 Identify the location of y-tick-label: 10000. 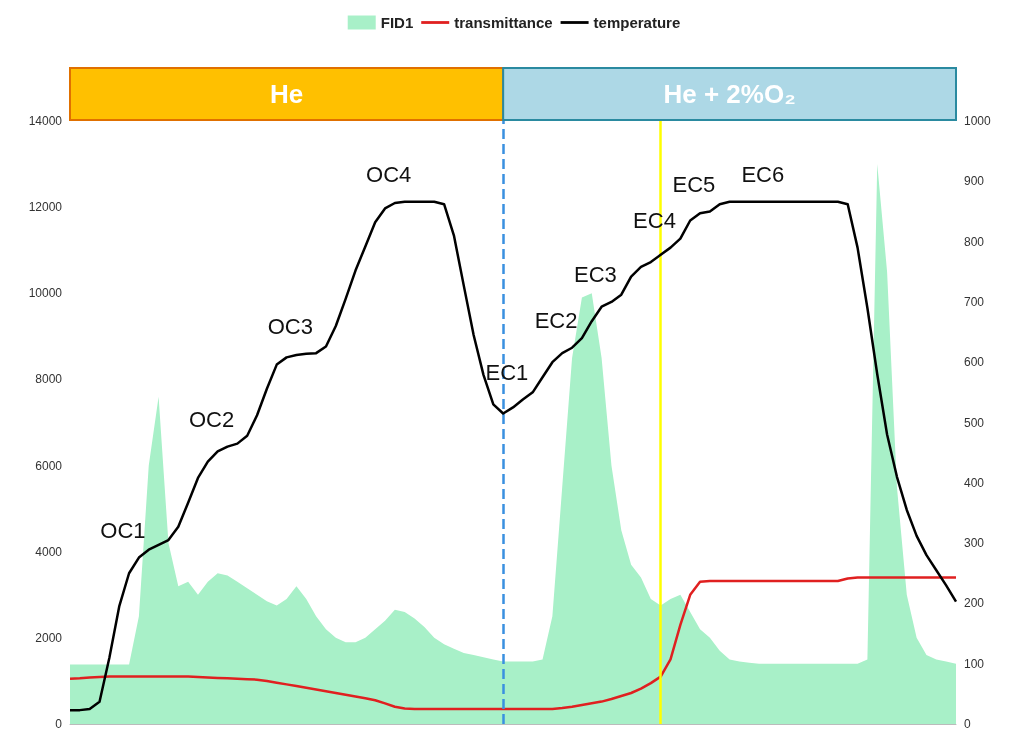
(45, 293).